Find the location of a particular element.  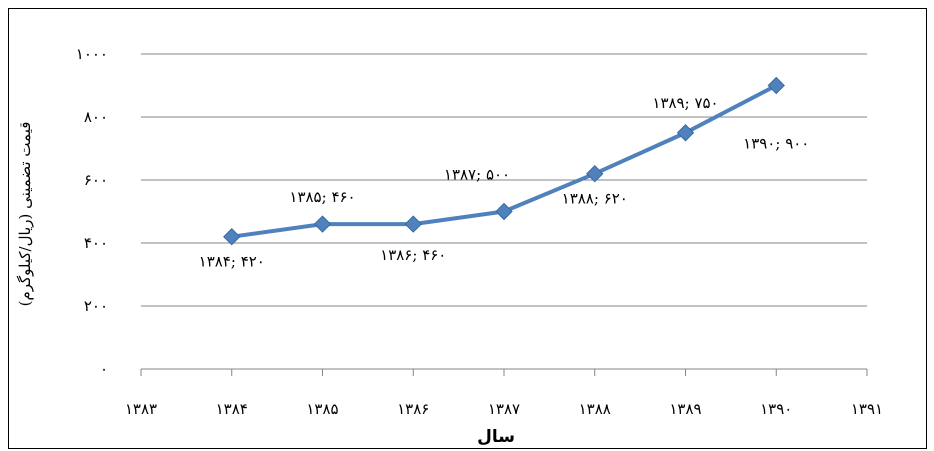

x-tick-label: ۱۳۸۸ is located at coordinates (595, 409).